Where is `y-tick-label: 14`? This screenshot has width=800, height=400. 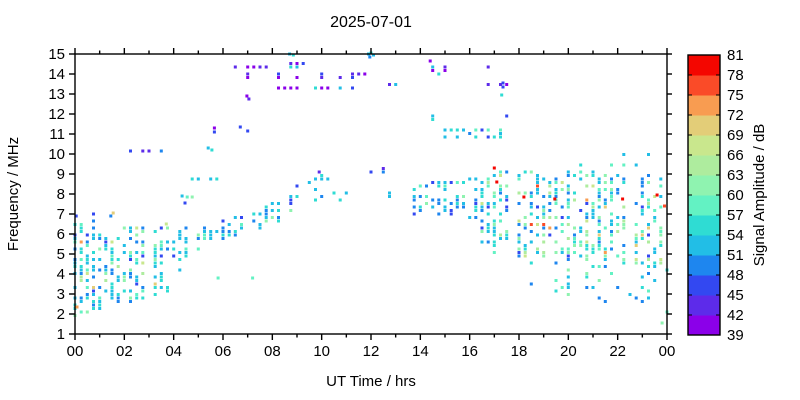 y-tick-label: 14 is located at coordinates (56, 74).